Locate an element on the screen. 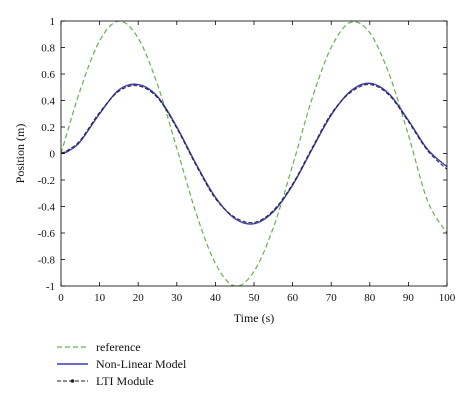 This screenshot has width=474, height=402. y-tick-label: 0.6 is located at coordinates (48, 75).